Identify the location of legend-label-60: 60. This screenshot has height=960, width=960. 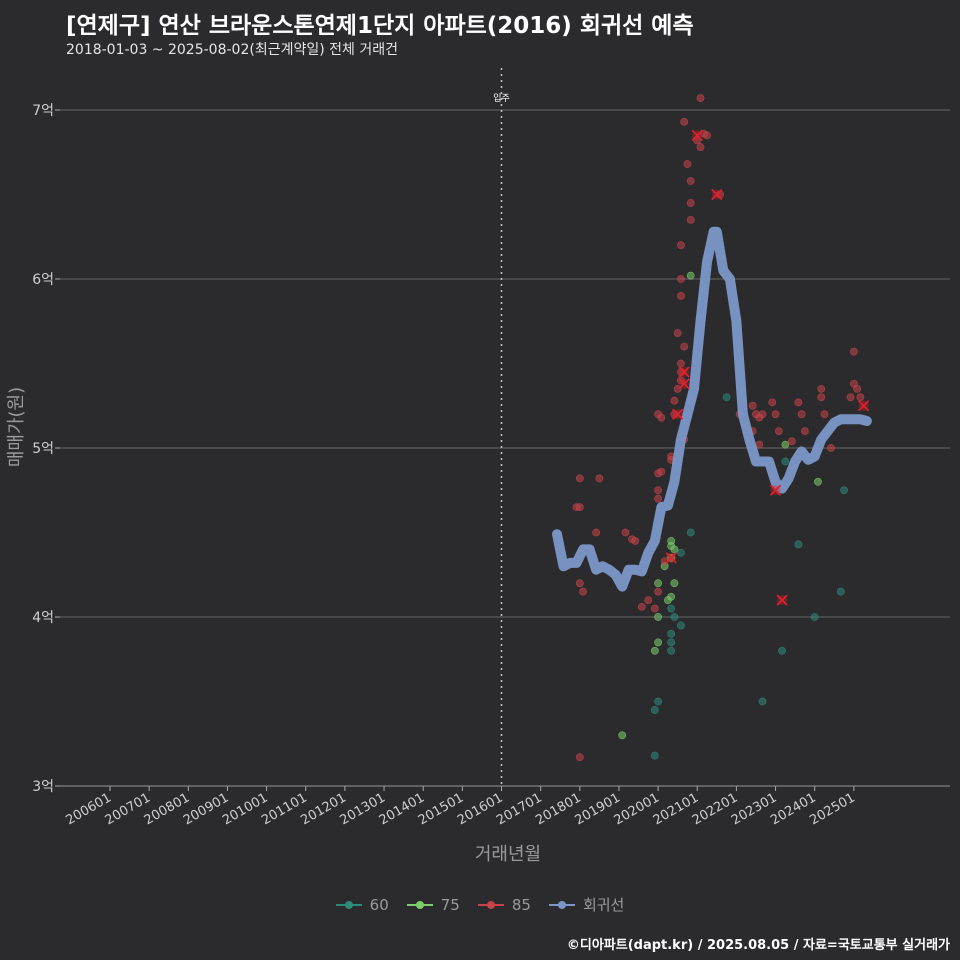
(379, 904).